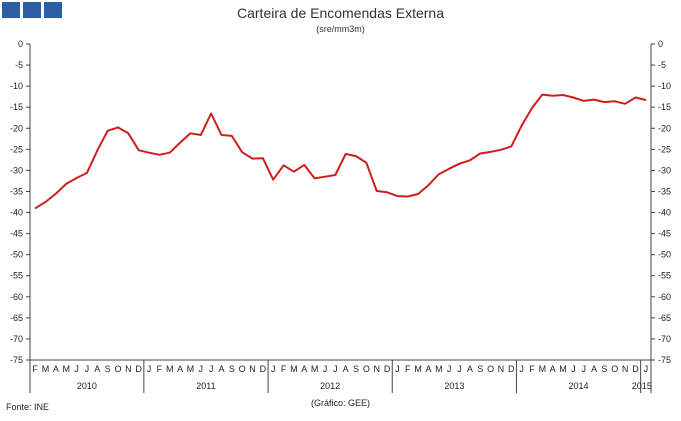 The image size is (681, 421). I want to click on y-tick-label-right: 0, so click(660, 44).